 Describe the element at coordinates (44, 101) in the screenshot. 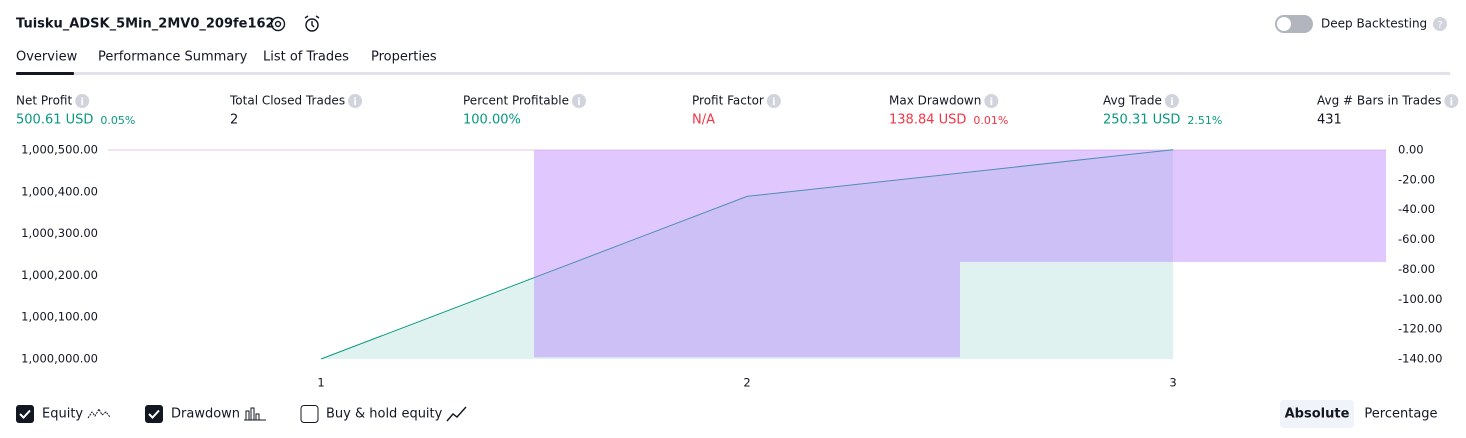

I see `metric-label: Net Profit` at that location.